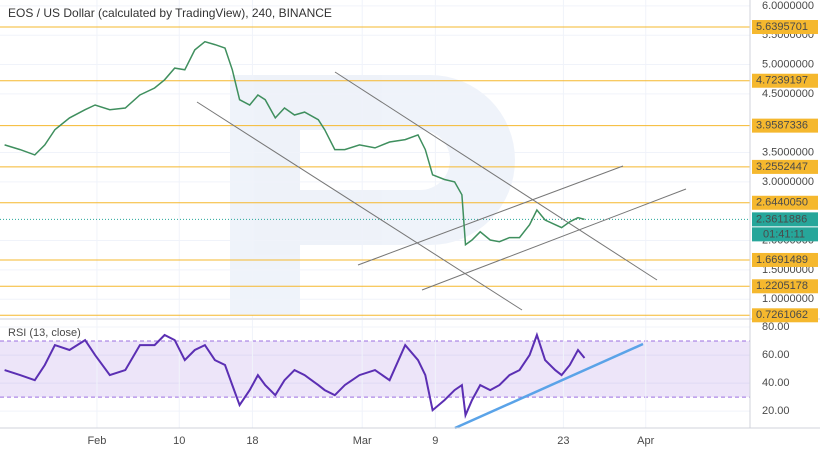 This screenshot has width=820, height=455. I want to click on y-tick-label: 1.0000000, so click(788, 299).